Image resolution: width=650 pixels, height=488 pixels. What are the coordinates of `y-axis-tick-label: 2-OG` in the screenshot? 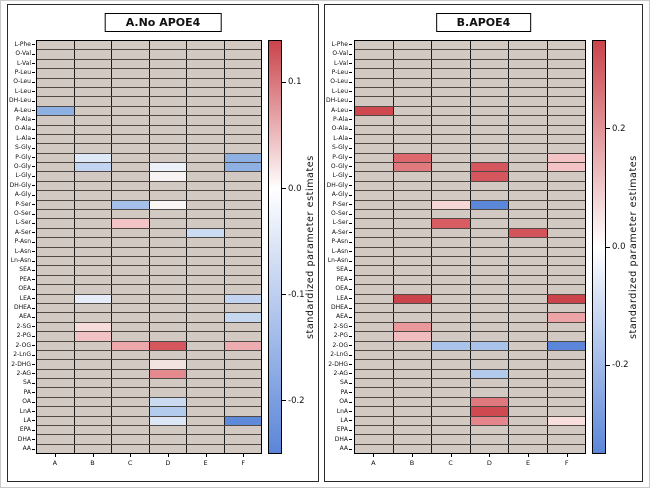 It's located at (338, 345).